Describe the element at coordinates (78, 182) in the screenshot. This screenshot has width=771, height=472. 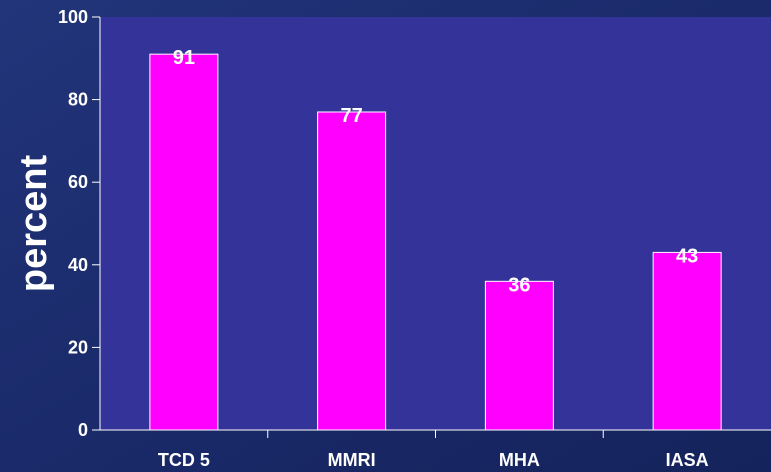
I see `y-tick-label: 60` at that location.